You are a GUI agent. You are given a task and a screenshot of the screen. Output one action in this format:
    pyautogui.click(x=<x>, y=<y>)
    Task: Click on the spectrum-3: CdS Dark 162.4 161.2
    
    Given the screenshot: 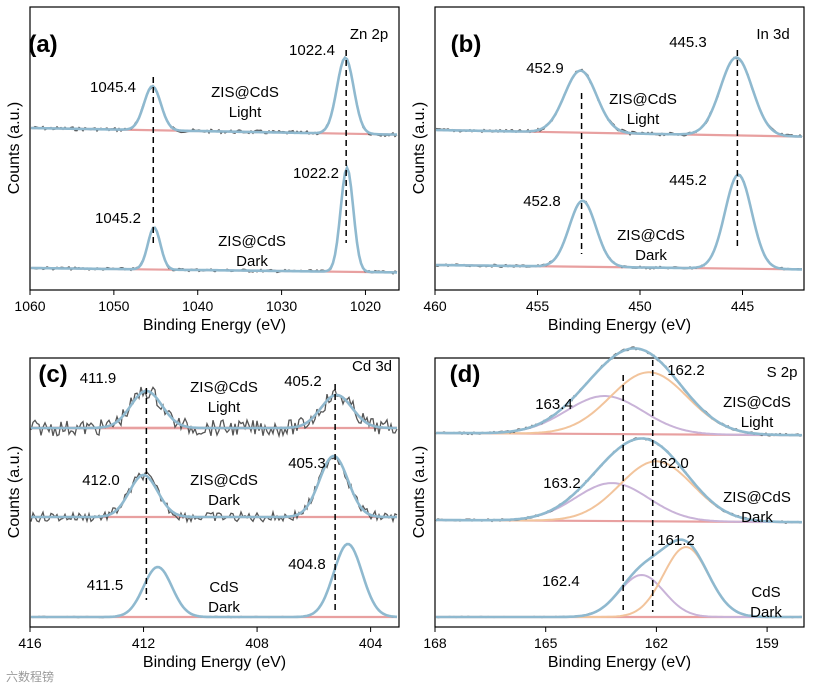 What is the action you would take?
    pyautogui.click(x=619, y=576)
    